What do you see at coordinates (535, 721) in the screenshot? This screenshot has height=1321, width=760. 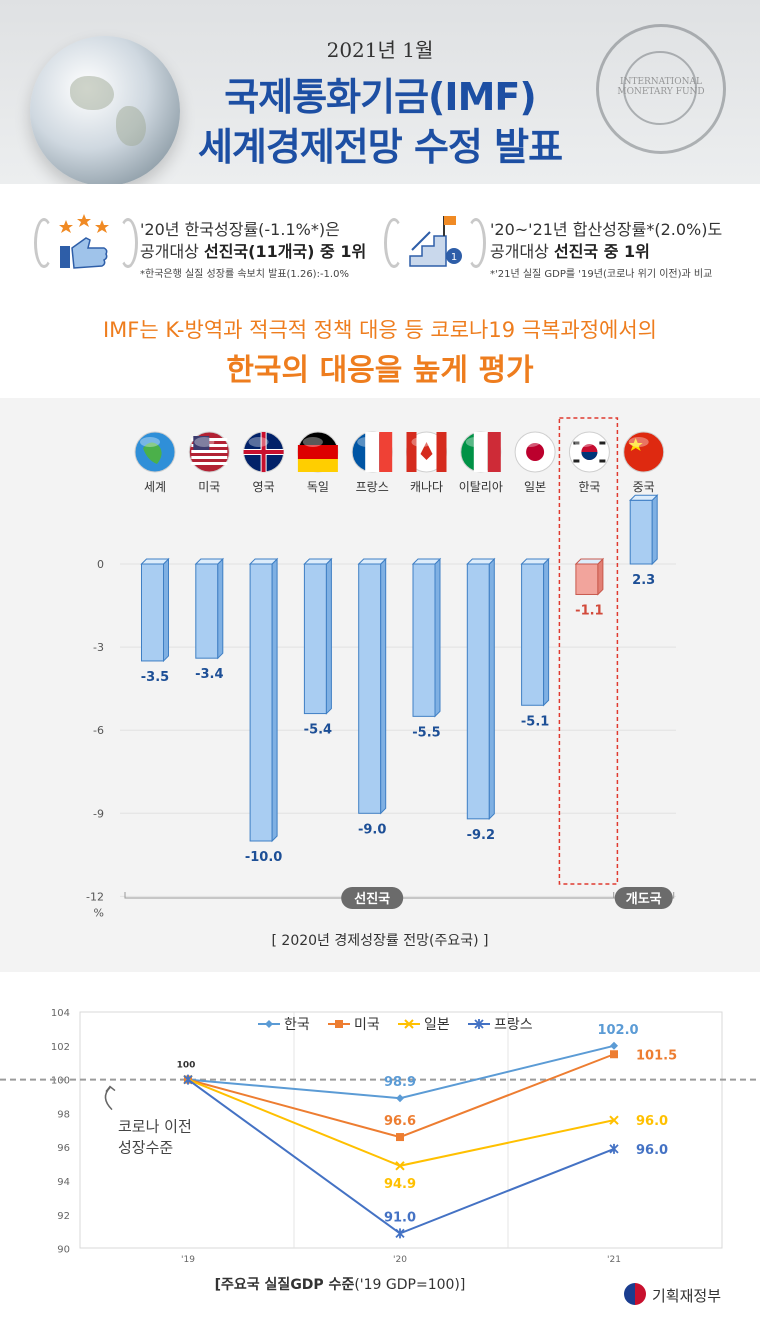 I see `bar-value-label: -5.1` at bounding box center [535, 721].